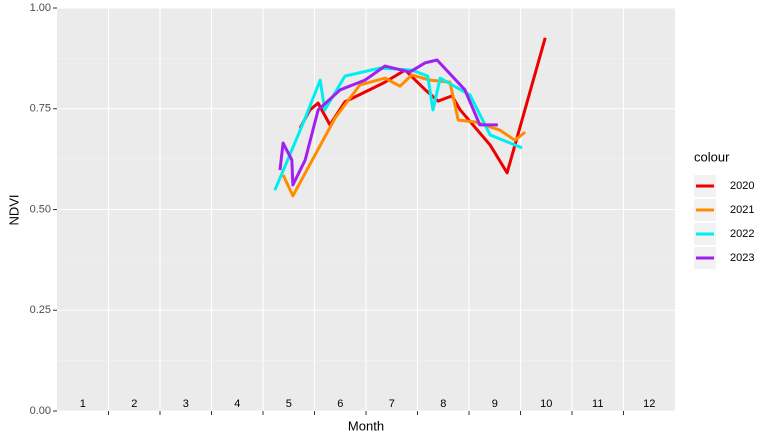  What do you see at coordinates (742, 210) in the screenshot?
I see `legend-label: 2021` at bounding box center [742, 210].